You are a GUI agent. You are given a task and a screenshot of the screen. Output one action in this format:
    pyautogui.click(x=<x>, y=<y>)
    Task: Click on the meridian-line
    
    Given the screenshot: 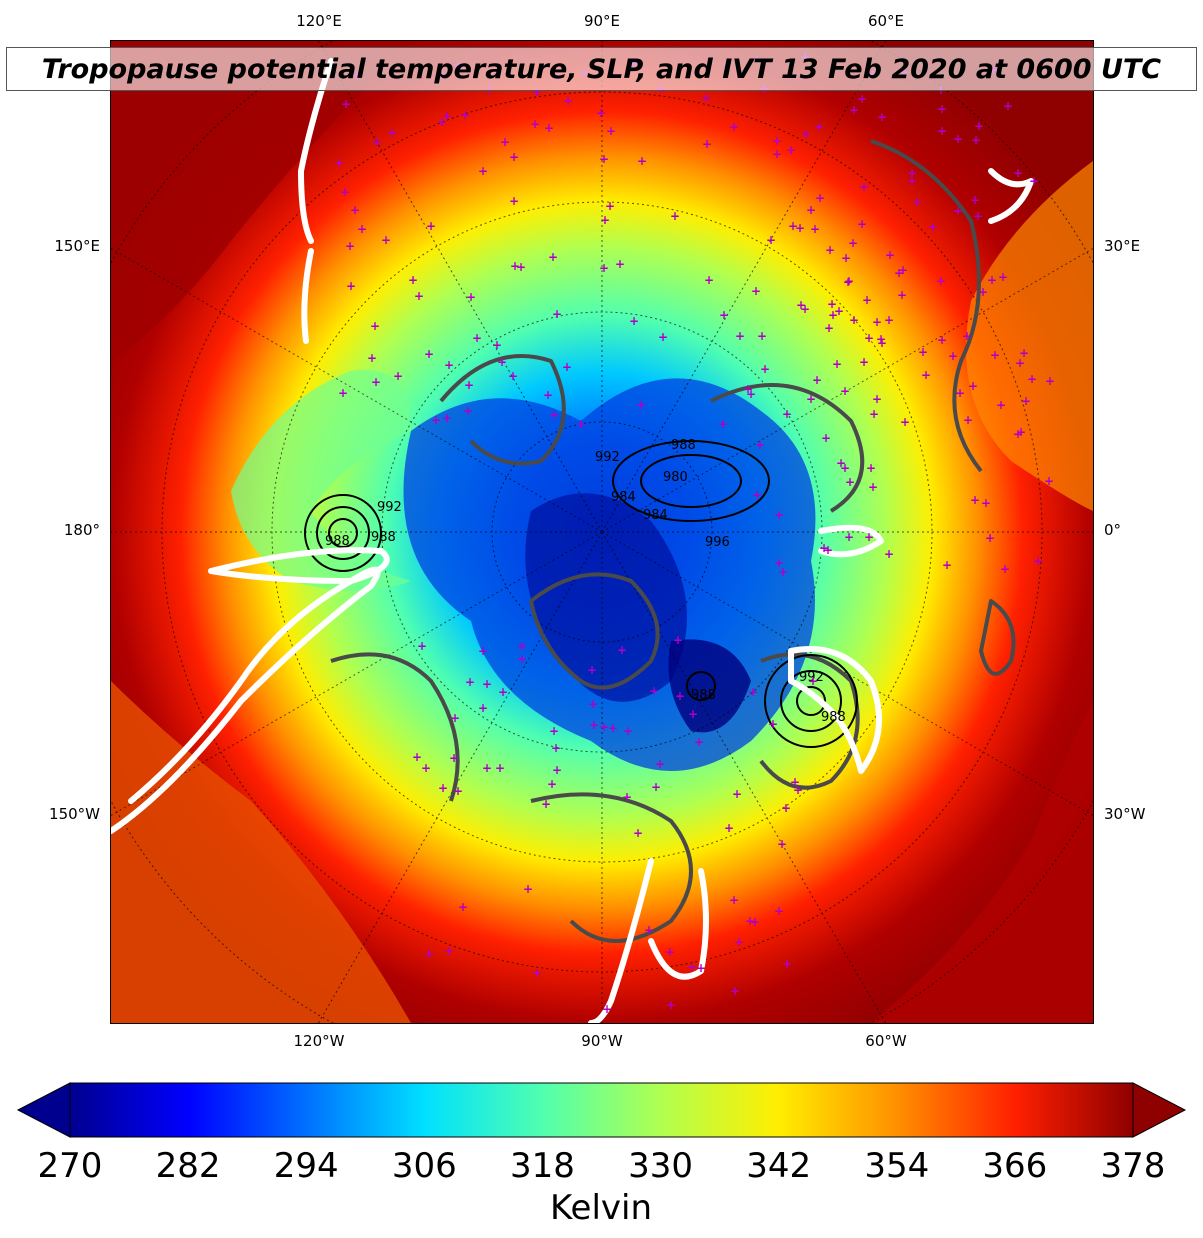 What is the action you would take?
    pyautogui.click(x=744, y=777)
    